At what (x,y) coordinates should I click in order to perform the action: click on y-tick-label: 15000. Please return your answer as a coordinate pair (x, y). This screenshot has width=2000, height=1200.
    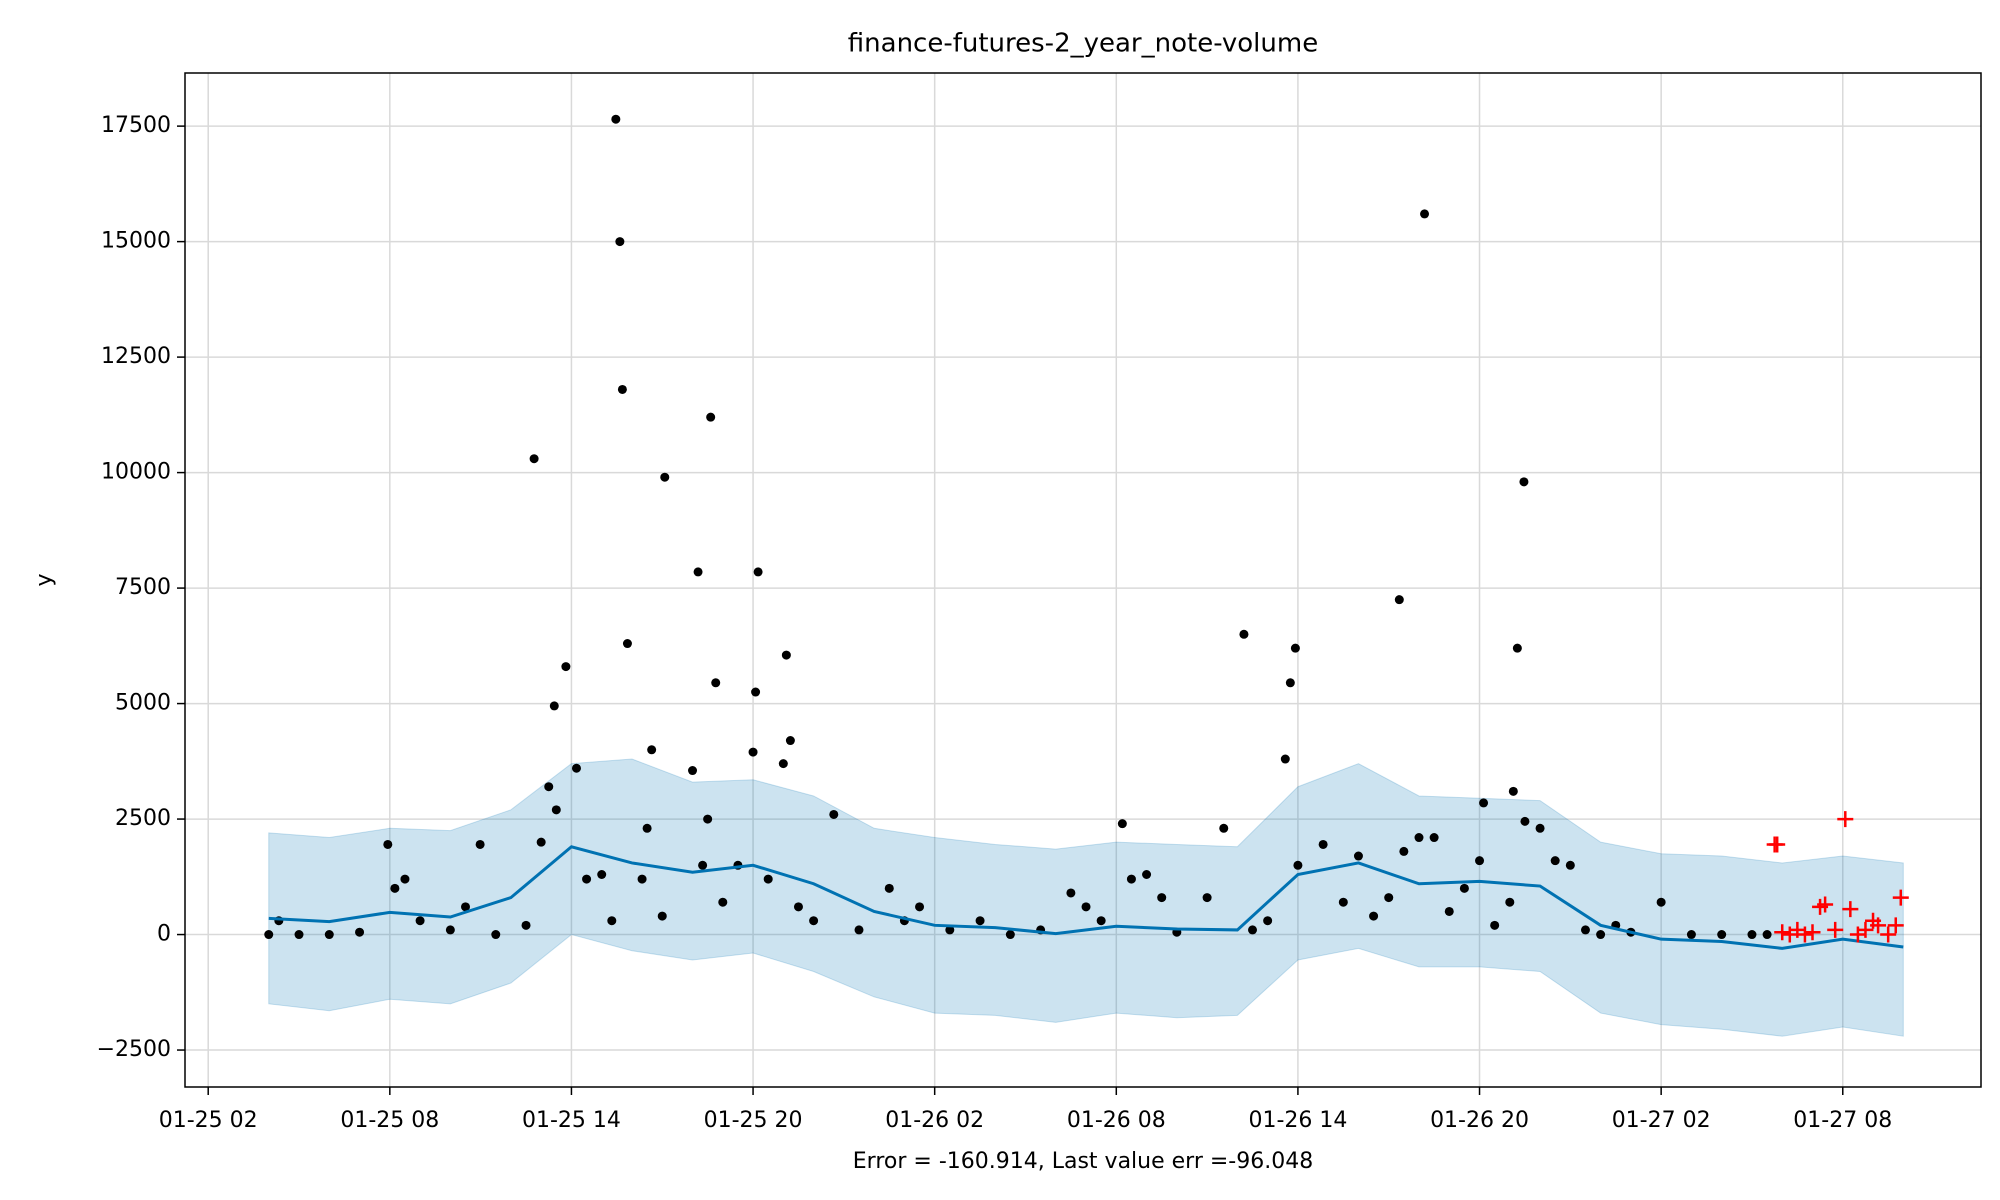
    Looking at the image, I should click on (136, 241).